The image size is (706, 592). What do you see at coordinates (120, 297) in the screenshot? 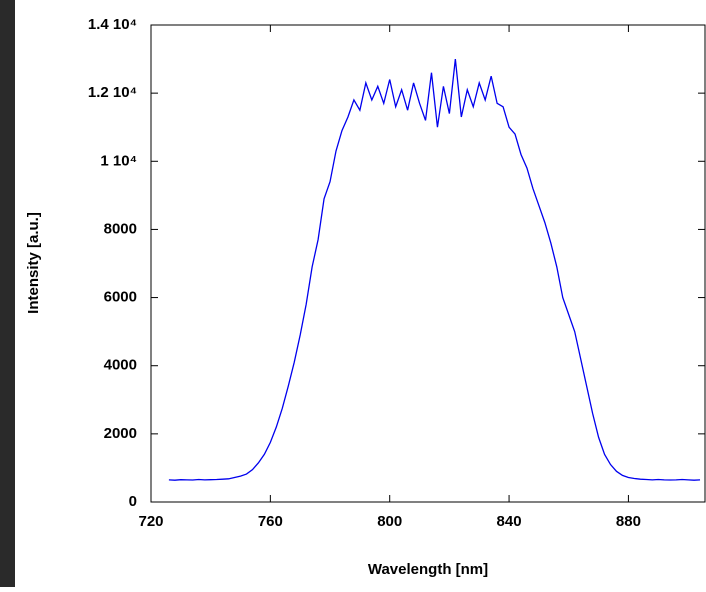
I see `y-tick-label: 6000` at bounding box center [120, 297].